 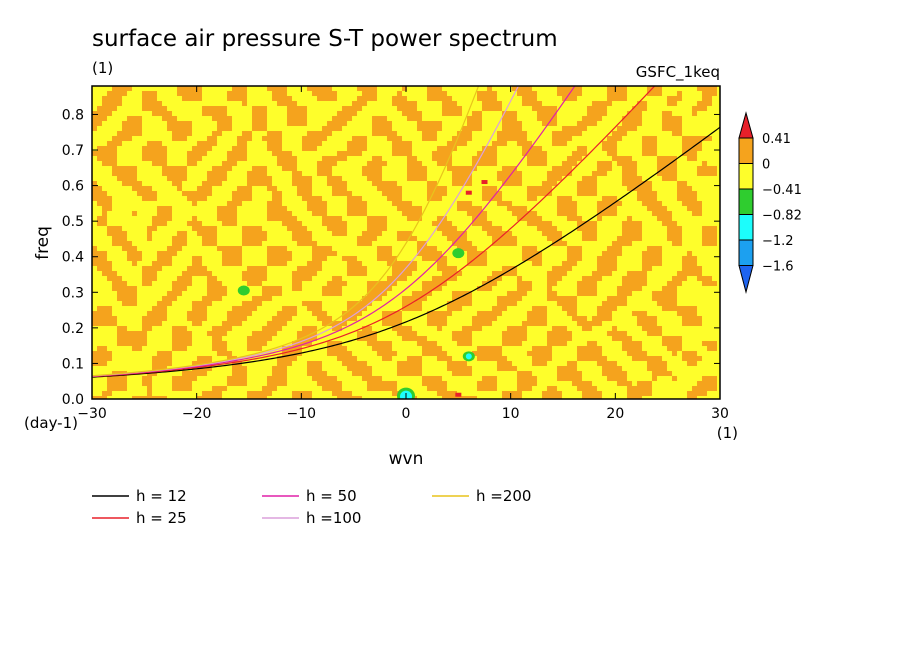 What do you see at coordinates (746, 279) in the screenshot?
I see `colorbar-bottom-arrow` at bounding box center [746, 279].